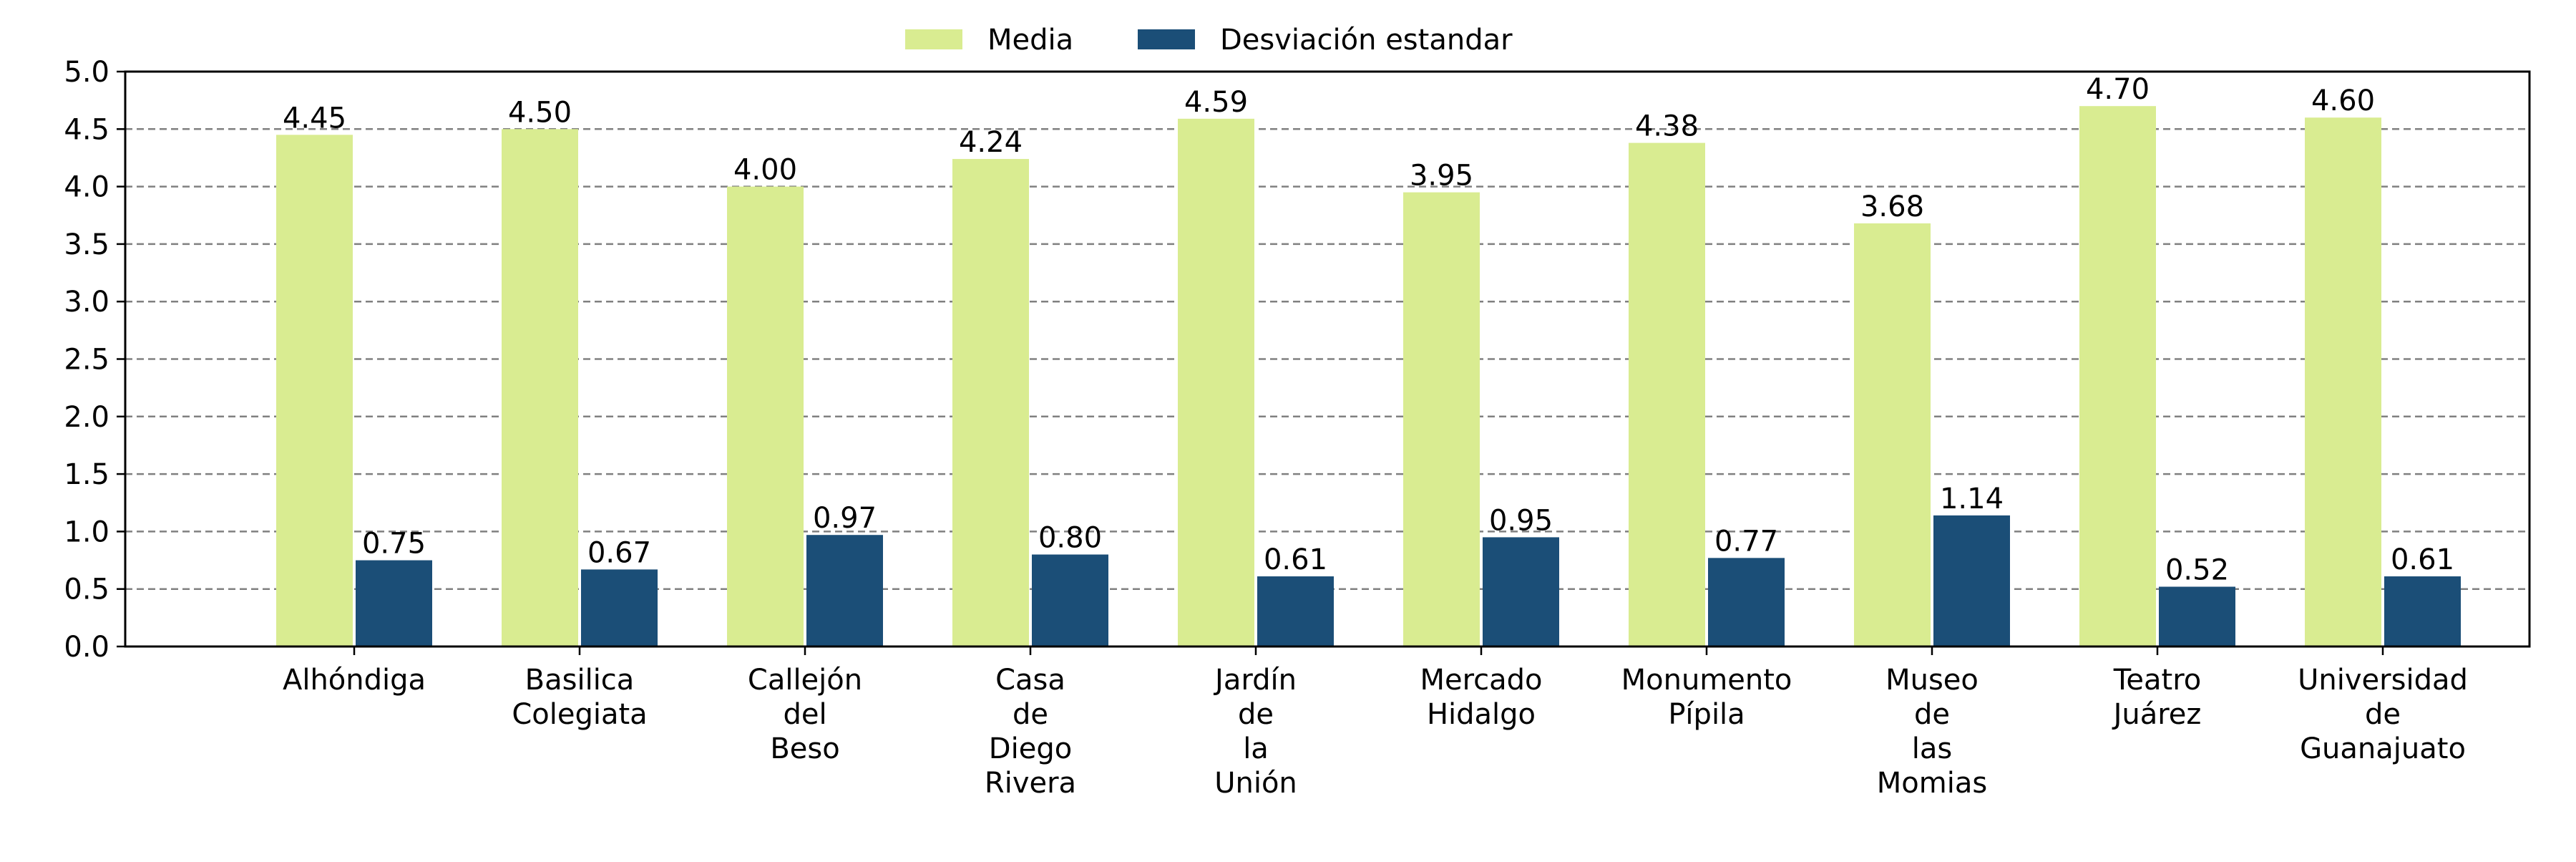 The height and width of the screenshot is (862, 2576). I want to click on y-tick-label: 3.0, so click(86, 302).